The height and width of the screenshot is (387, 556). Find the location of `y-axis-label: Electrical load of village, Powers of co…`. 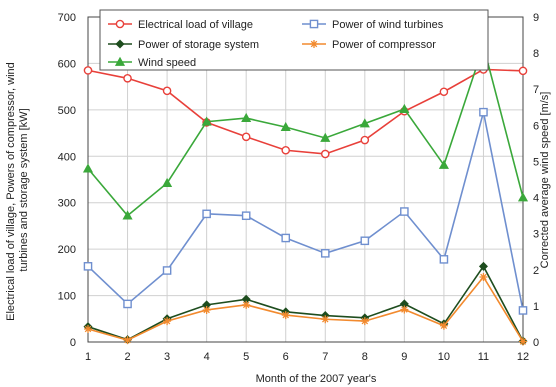

y-axis-label: Electrical load of village, Powers of co… is located at coordinates (17, 190).